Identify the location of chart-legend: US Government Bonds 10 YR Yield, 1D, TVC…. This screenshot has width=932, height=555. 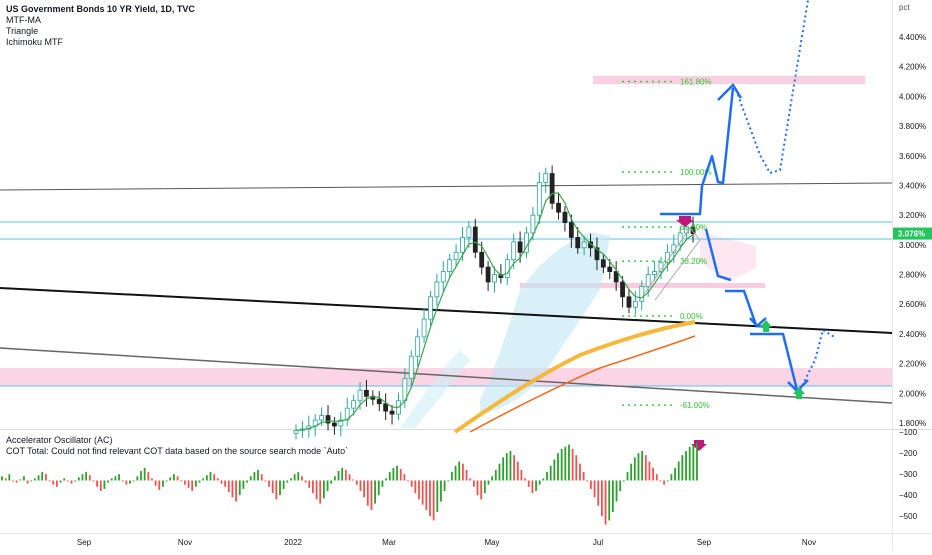
(100, 26).